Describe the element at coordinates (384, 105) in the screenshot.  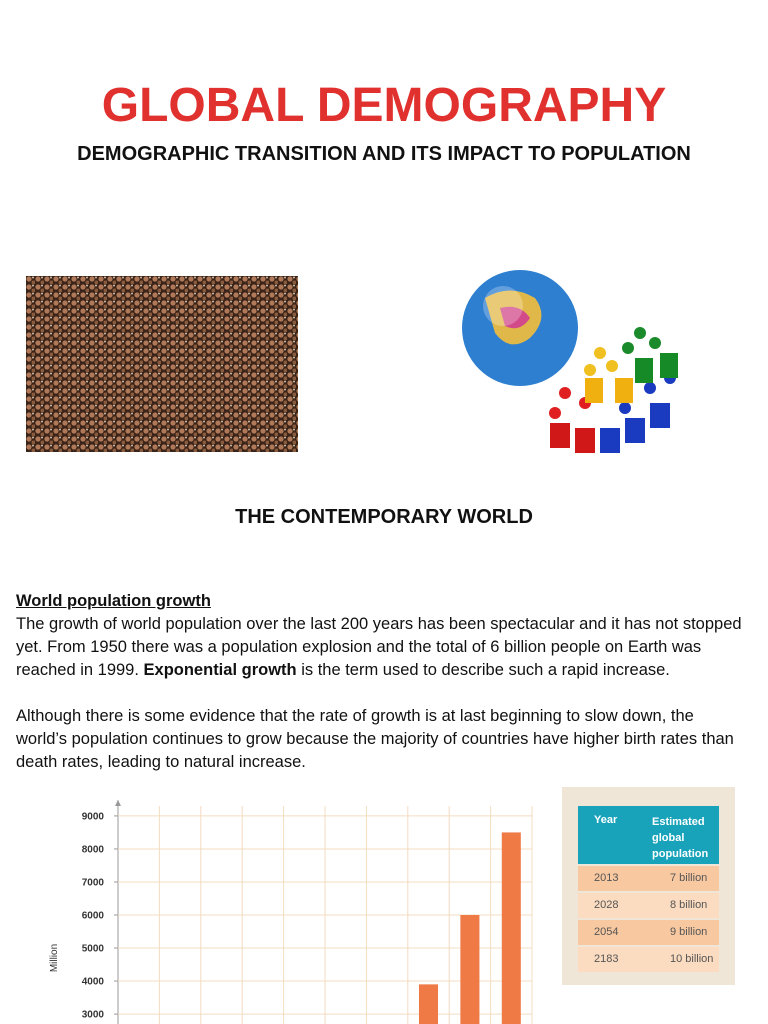
I see `title: GLOBAL DEMOGRAPHY` at that location.